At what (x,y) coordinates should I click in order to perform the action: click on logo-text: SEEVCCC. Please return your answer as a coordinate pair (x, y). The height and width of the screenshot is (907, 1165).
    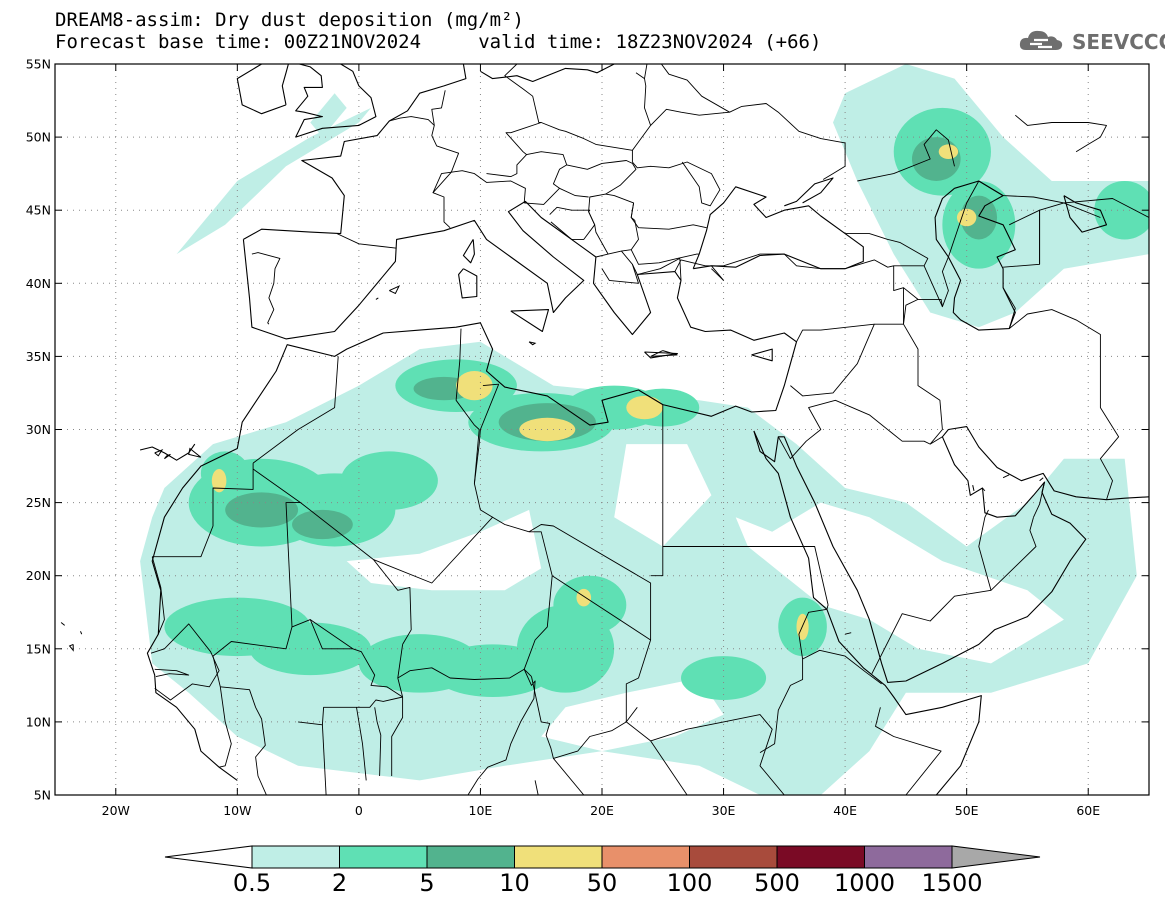
    Looking at the image, I should click on (1118, 42).